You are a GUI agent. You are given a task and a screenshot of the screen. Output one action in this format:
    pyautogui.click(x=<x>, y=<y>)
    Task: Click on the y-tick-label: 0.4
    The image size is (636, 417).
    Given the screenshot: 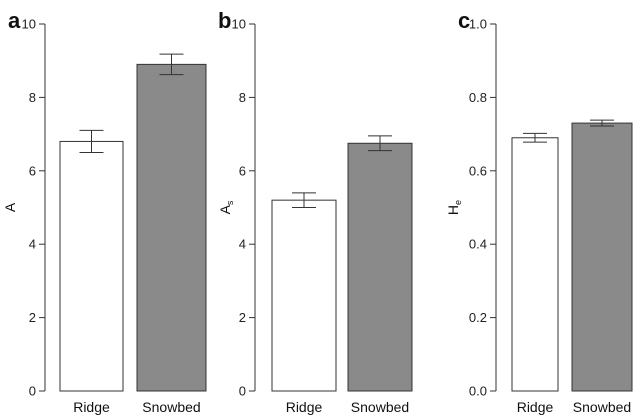 What is the action you would take?
    pyautogui.click(x=478, y=244)
    